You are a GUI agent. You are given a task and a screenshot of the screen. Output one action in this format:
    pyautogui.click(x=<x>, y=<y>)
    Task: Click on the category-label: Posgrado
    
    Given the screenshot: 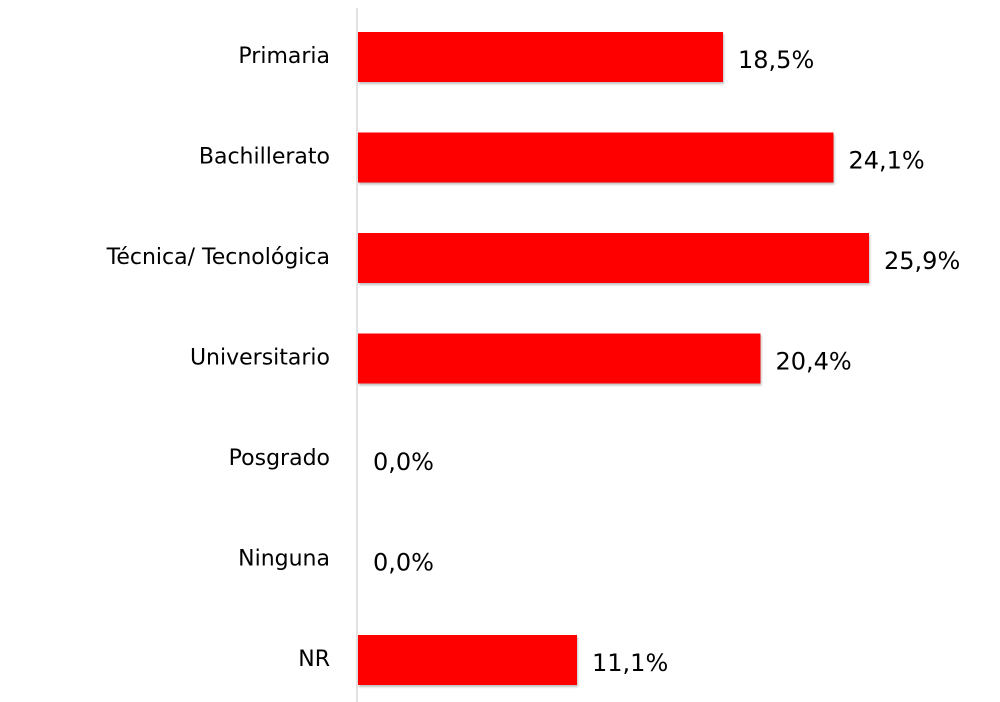 What is the action you would take?
    pyautogui.click(x=279, y=458)
    